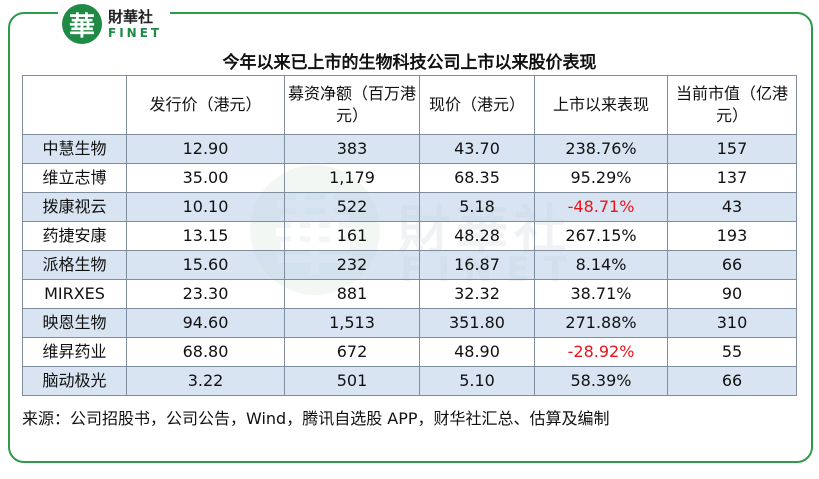 This screenshot has width=819, height=479. What do you see at coordinates (352, 323) in the screenshot?
I see `cell-net-proceeds: 1,513` at bounding box center [352, 323].